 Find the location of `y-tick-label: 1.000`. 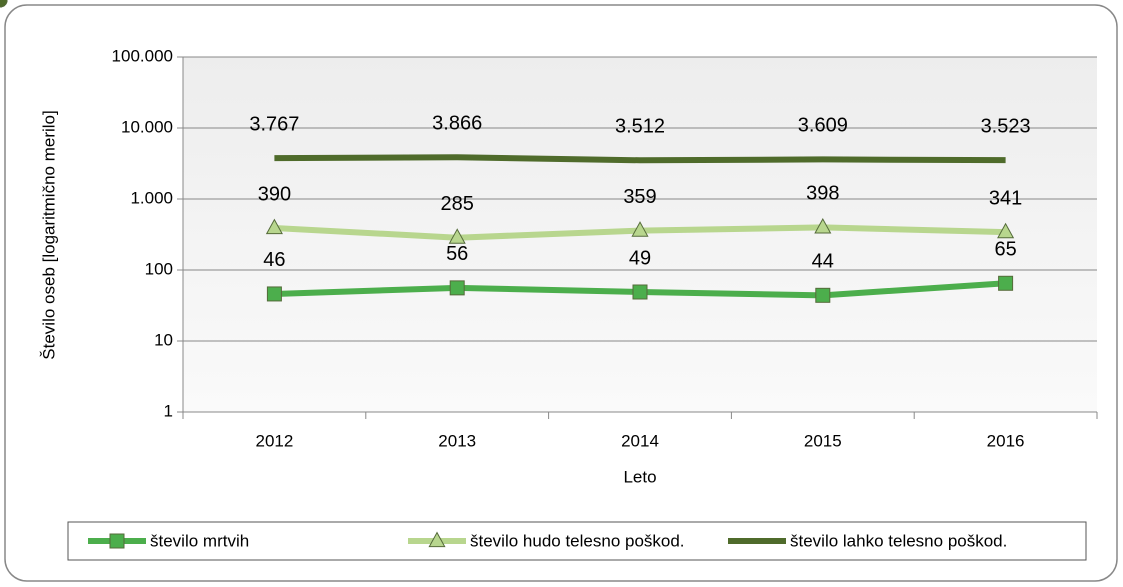

y-tick-label: 1.000 is located at coordinates (151, 197).